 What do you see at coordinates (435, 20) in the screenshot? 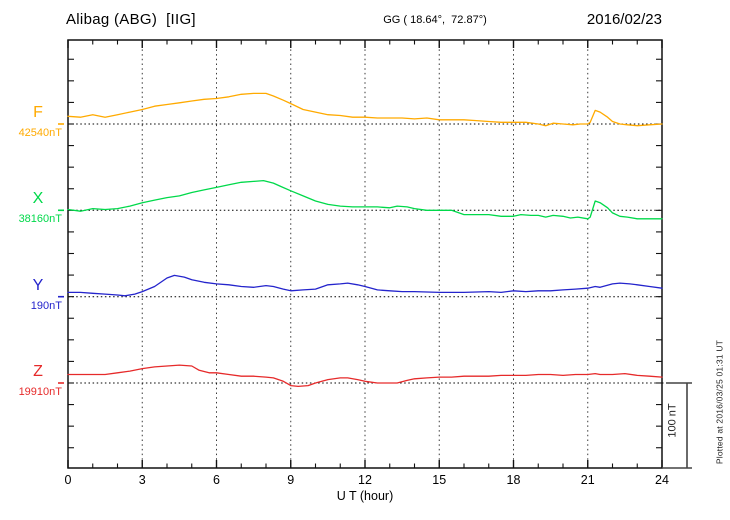
I see `geographic-coordinates: GG ( 18.64°, 72.87°)` at bounding box center [435, 20].